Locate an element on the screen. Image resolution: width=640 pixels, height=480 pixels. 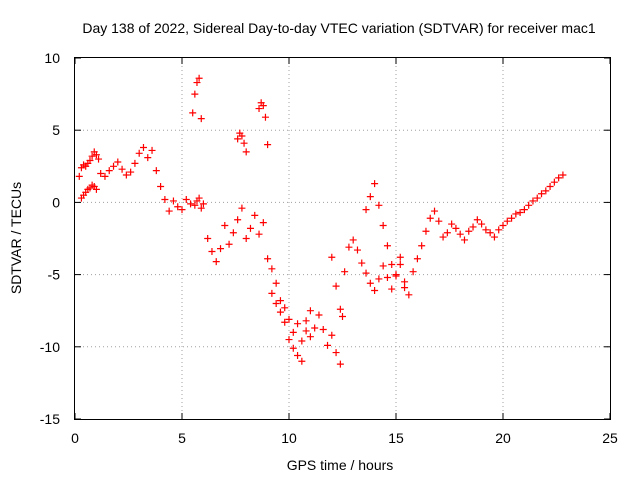
x-tick-label: 25 is located at coordinates (610, 438).